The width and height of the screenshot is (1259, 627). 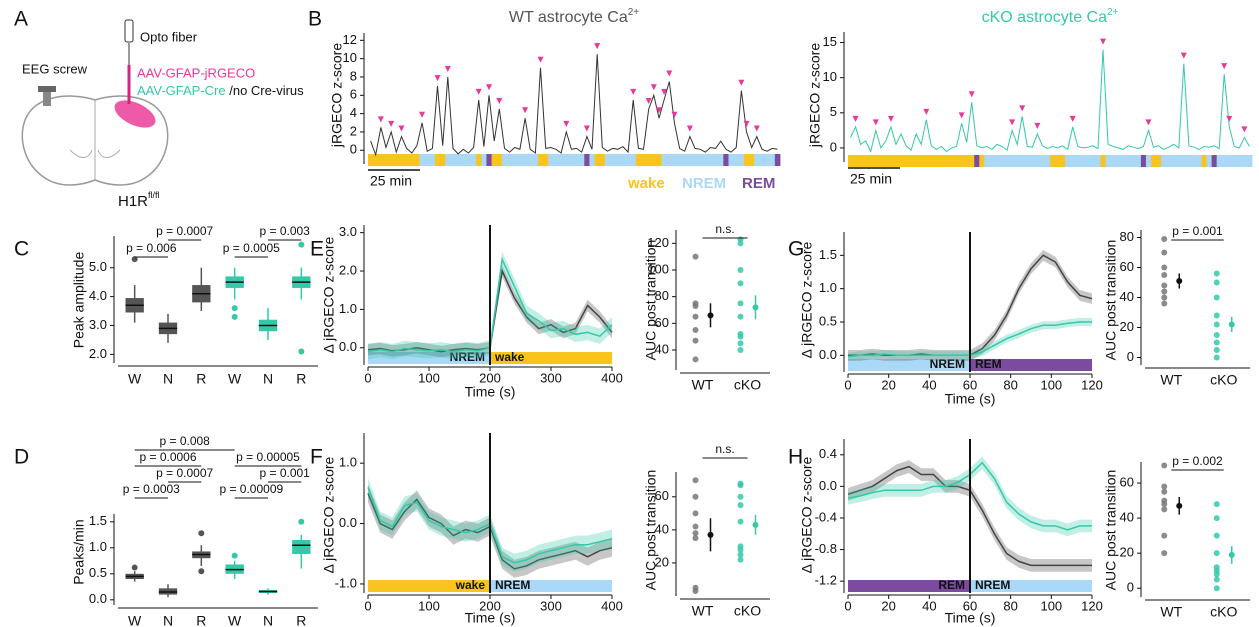 I want to click on y-tick-label: 80, so click(x=662, y=295).